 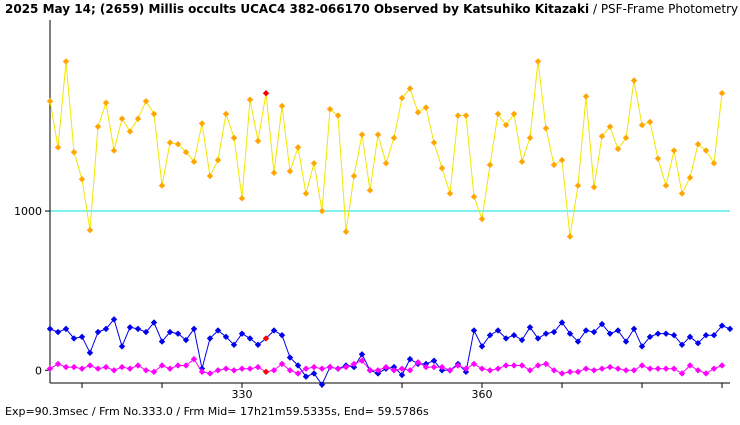 I want to click on x-tick-label: 330, so click(x=242, y=394).